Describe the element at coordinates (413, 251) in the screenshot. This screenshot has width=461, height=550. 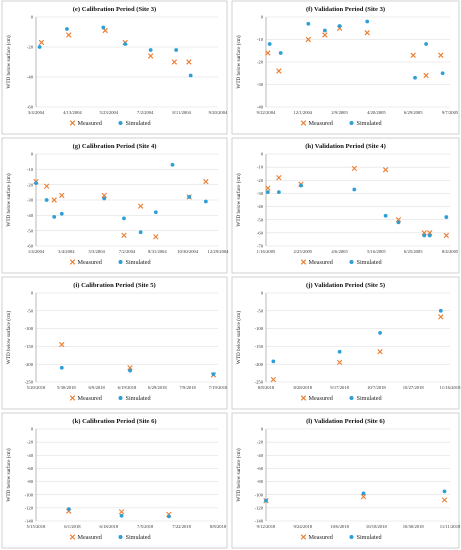
I see `x-tick-label: 6/25/2005` at that location.